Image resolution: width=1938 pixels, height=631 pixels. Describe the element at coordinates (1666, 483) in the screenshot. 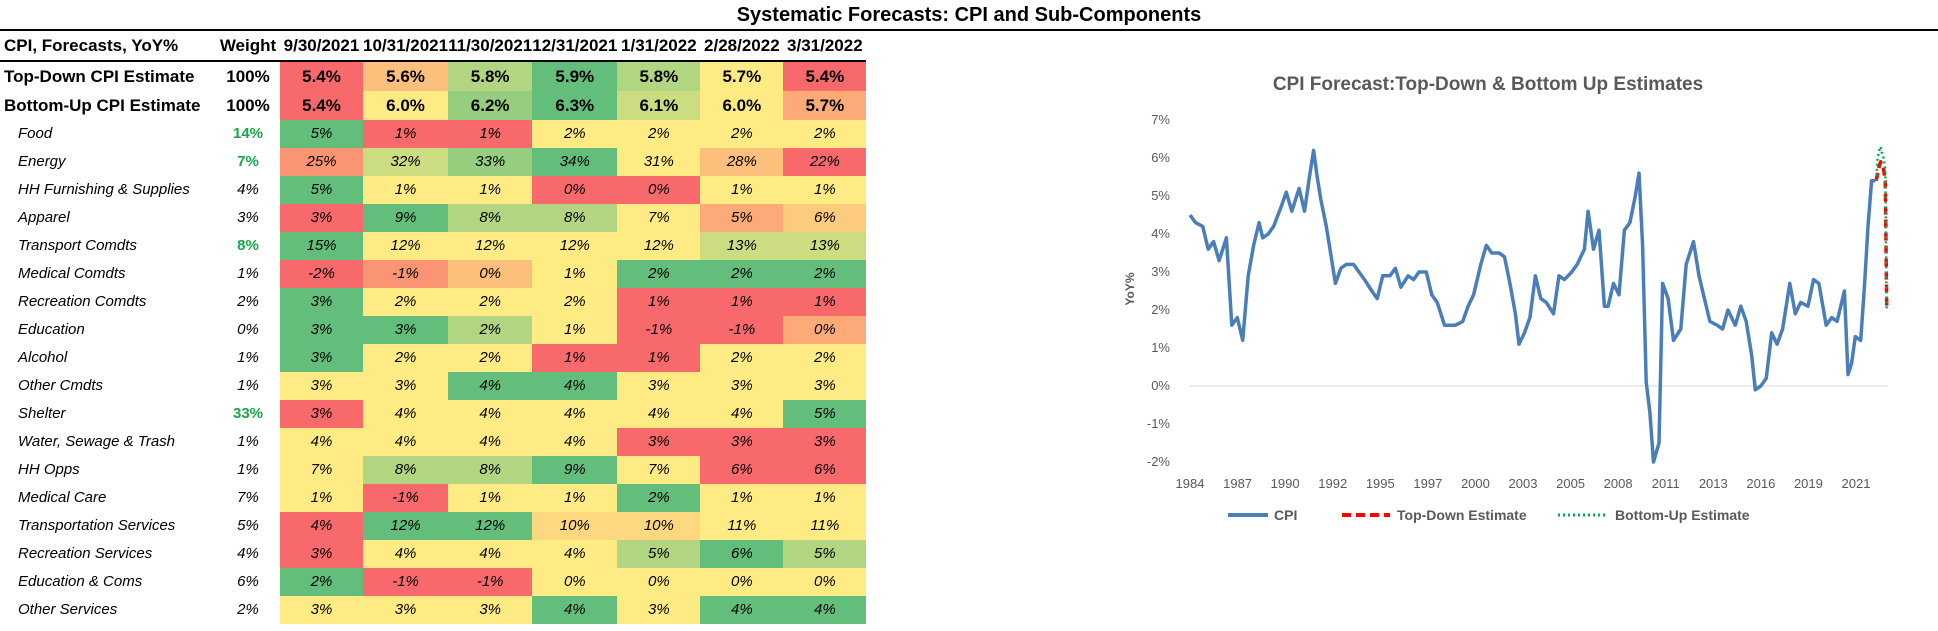

I see `x-tick-label: 2011` at that location.